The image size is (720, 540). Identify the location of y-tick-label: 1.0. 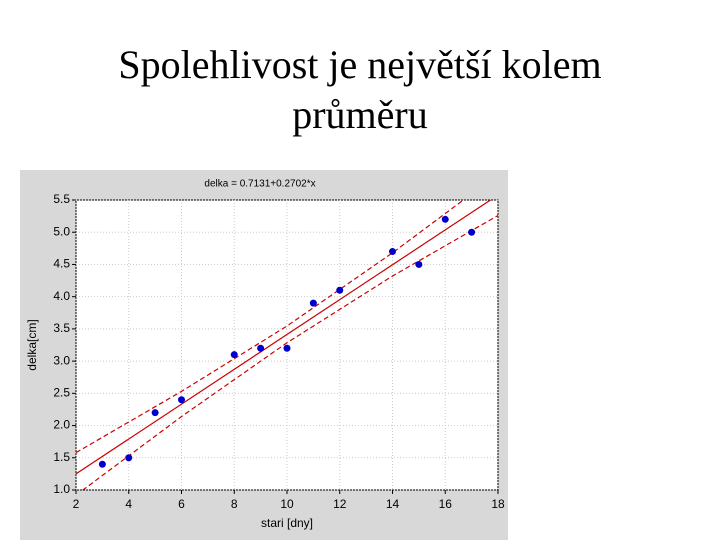
(61, 489).